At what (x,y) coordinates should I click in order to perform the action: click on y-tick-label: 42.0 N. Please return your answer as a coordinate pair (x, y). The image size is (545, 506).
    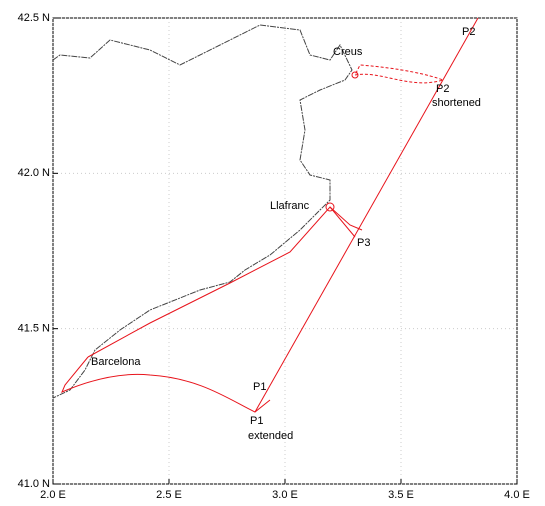
    Looking at the image, I should click on (34, 173).